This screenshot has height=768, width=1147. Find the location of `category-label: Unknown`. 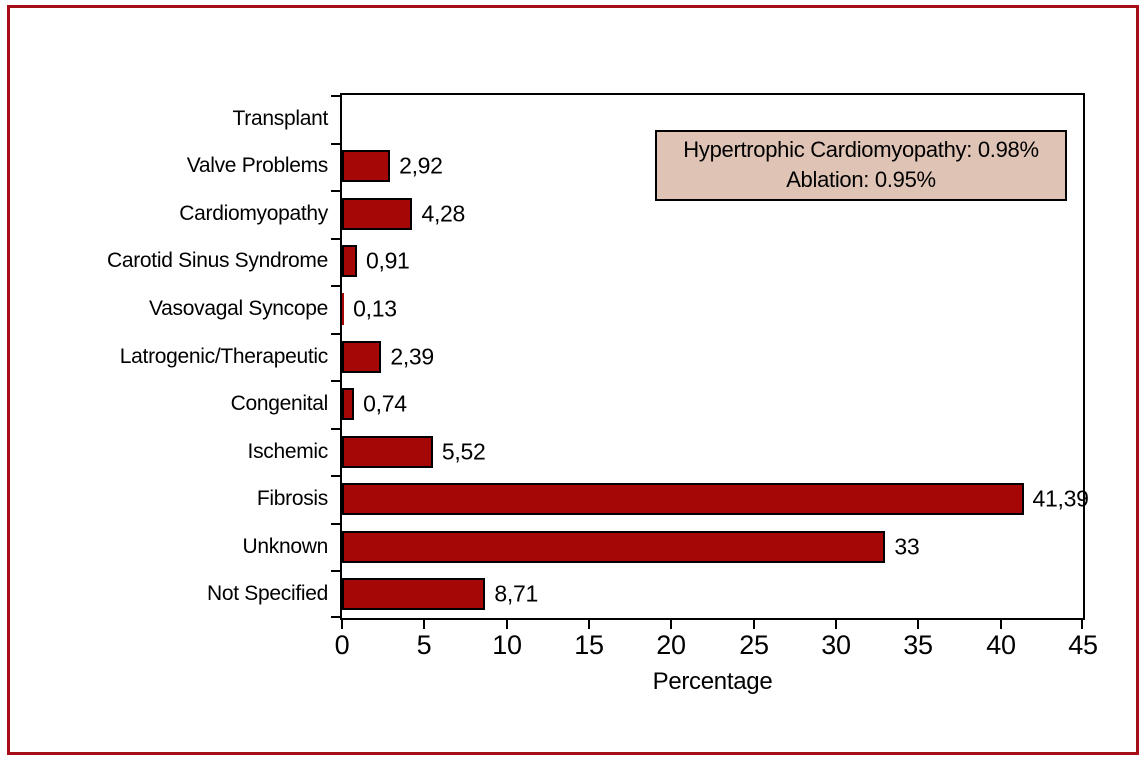

category-label: Unknown is located at coordinates (285, 546).